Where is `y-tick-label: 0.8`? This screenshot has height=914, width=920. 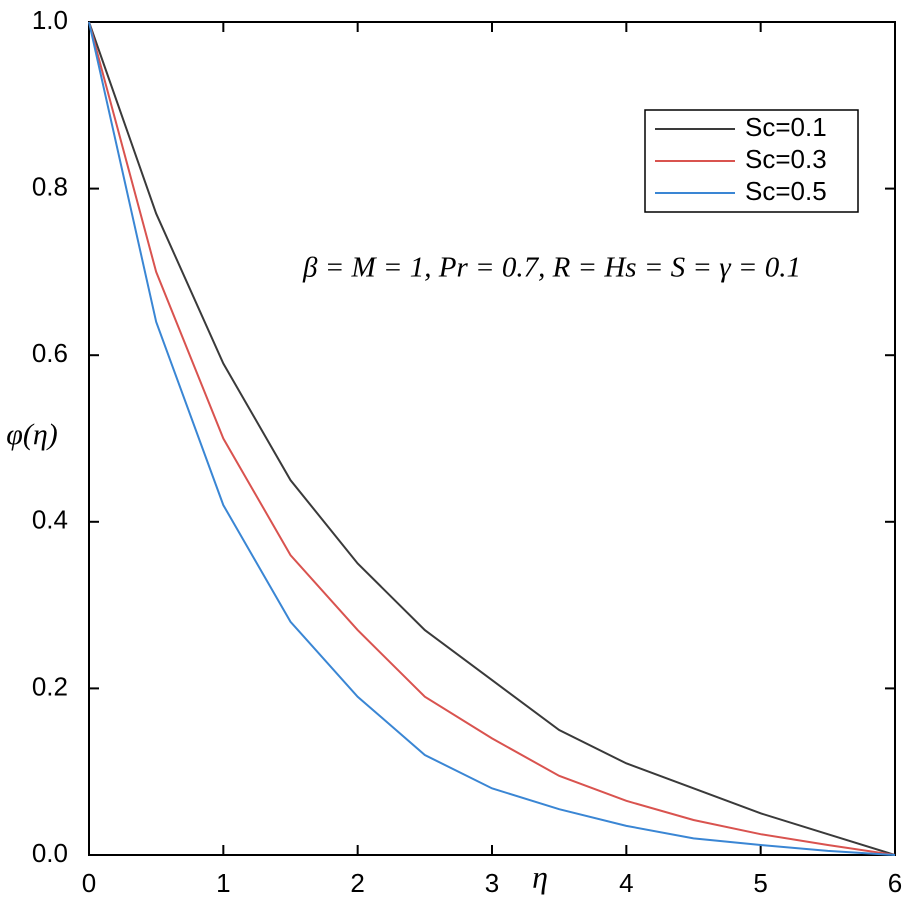 y-tick-label: 0.8 is located at coordinates (50, 186).